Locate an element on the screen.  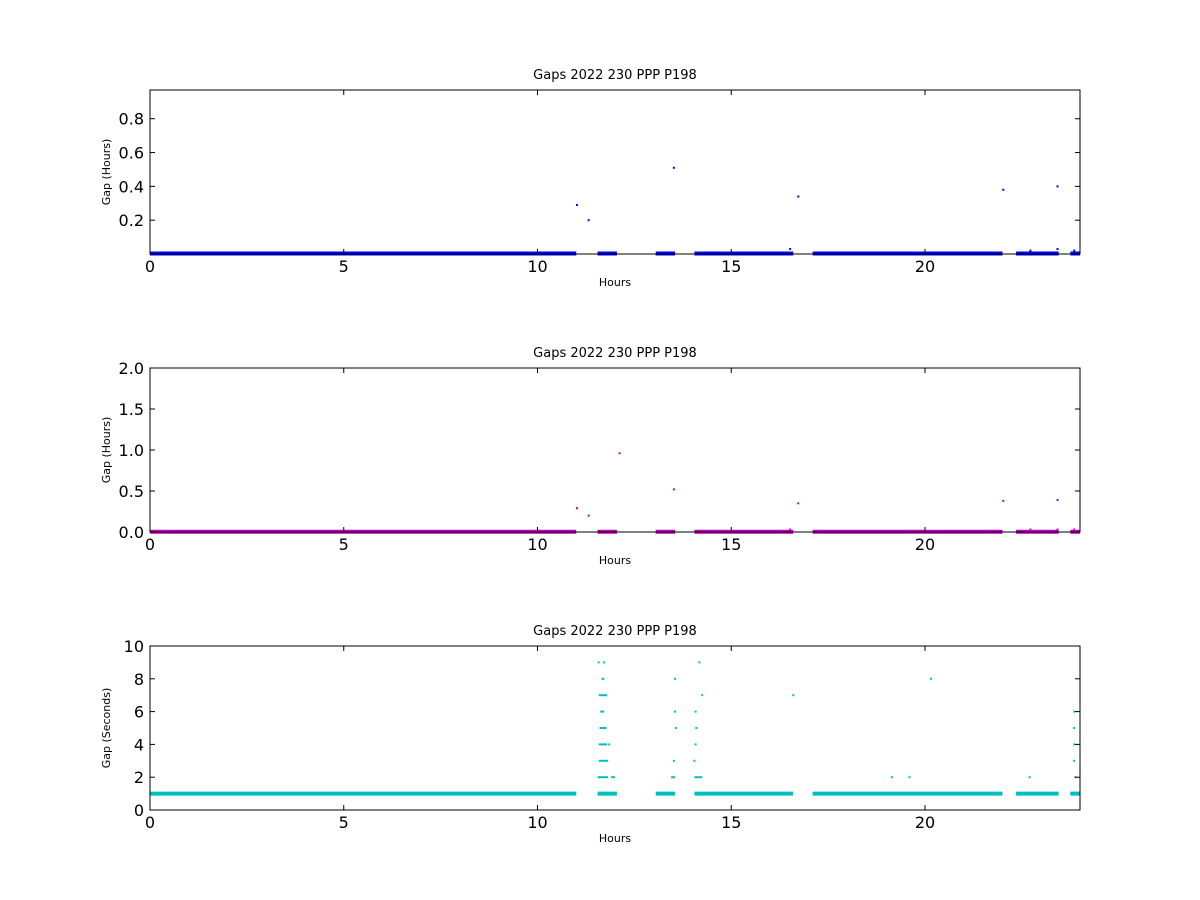
y-tick-label: 4 is located at coordinates (139, 744).